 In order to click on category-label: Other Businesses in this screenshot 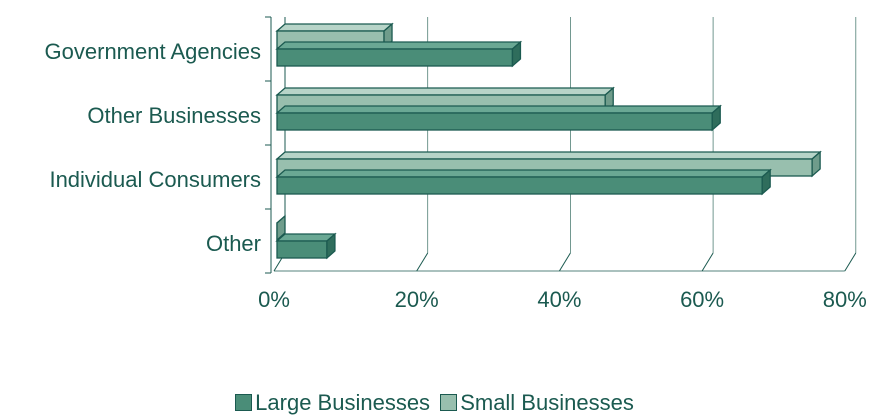, I will do `click(174, 115)`.